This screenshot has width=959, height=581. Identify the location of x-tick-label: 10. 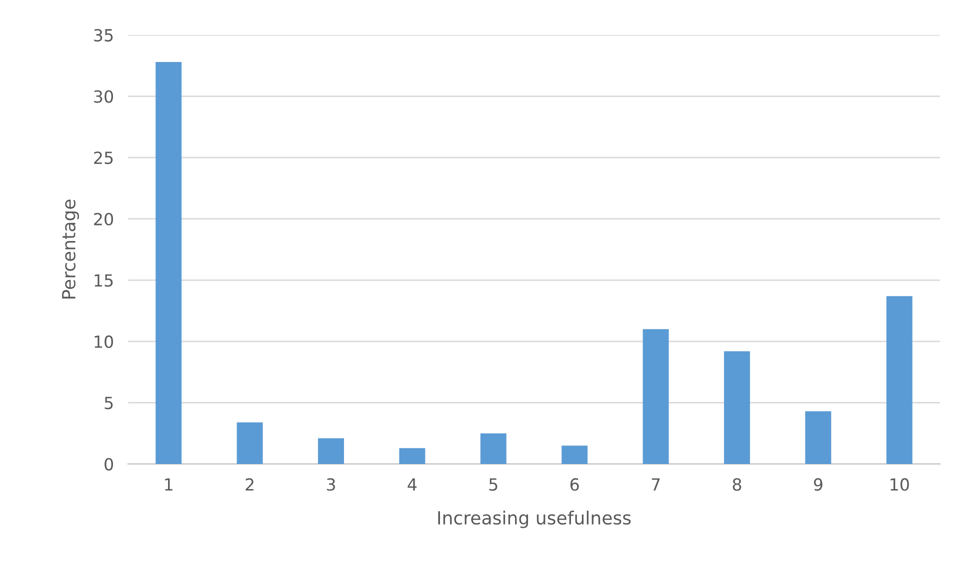
(899, 484).